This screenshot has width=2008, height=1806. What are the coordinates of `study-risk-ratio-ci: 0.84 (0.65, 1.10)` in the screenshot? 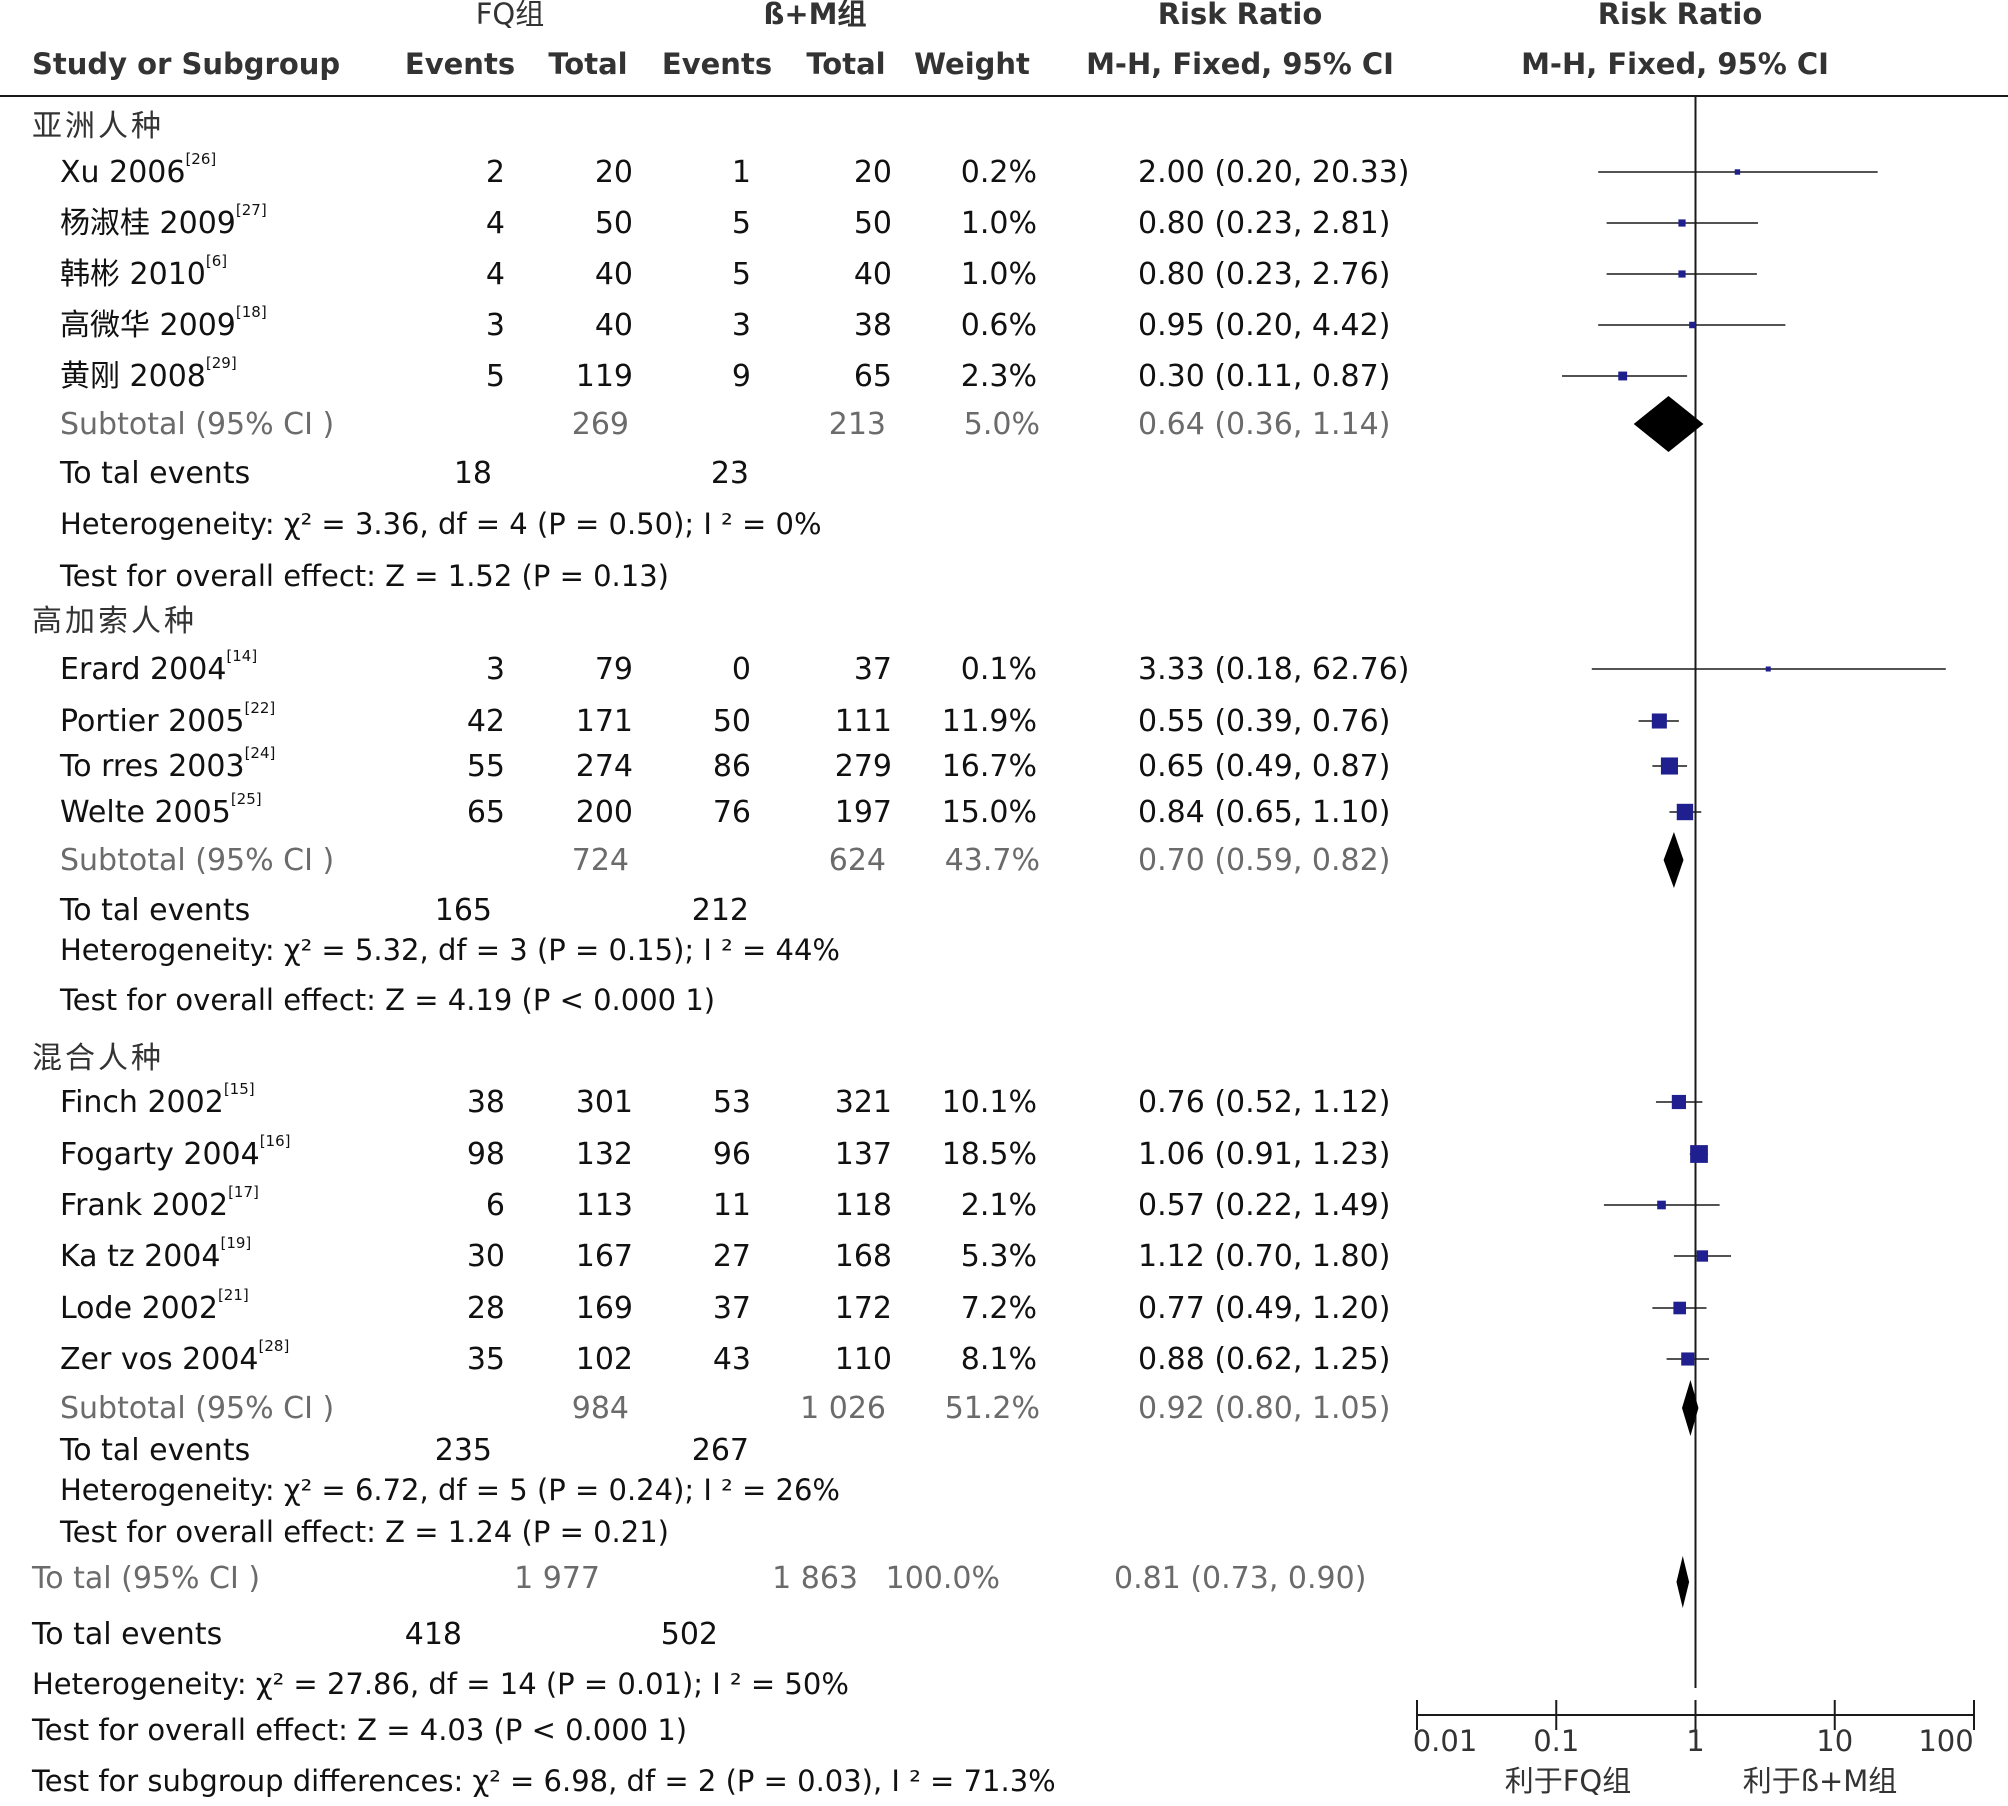 It's located at (1264, 812).